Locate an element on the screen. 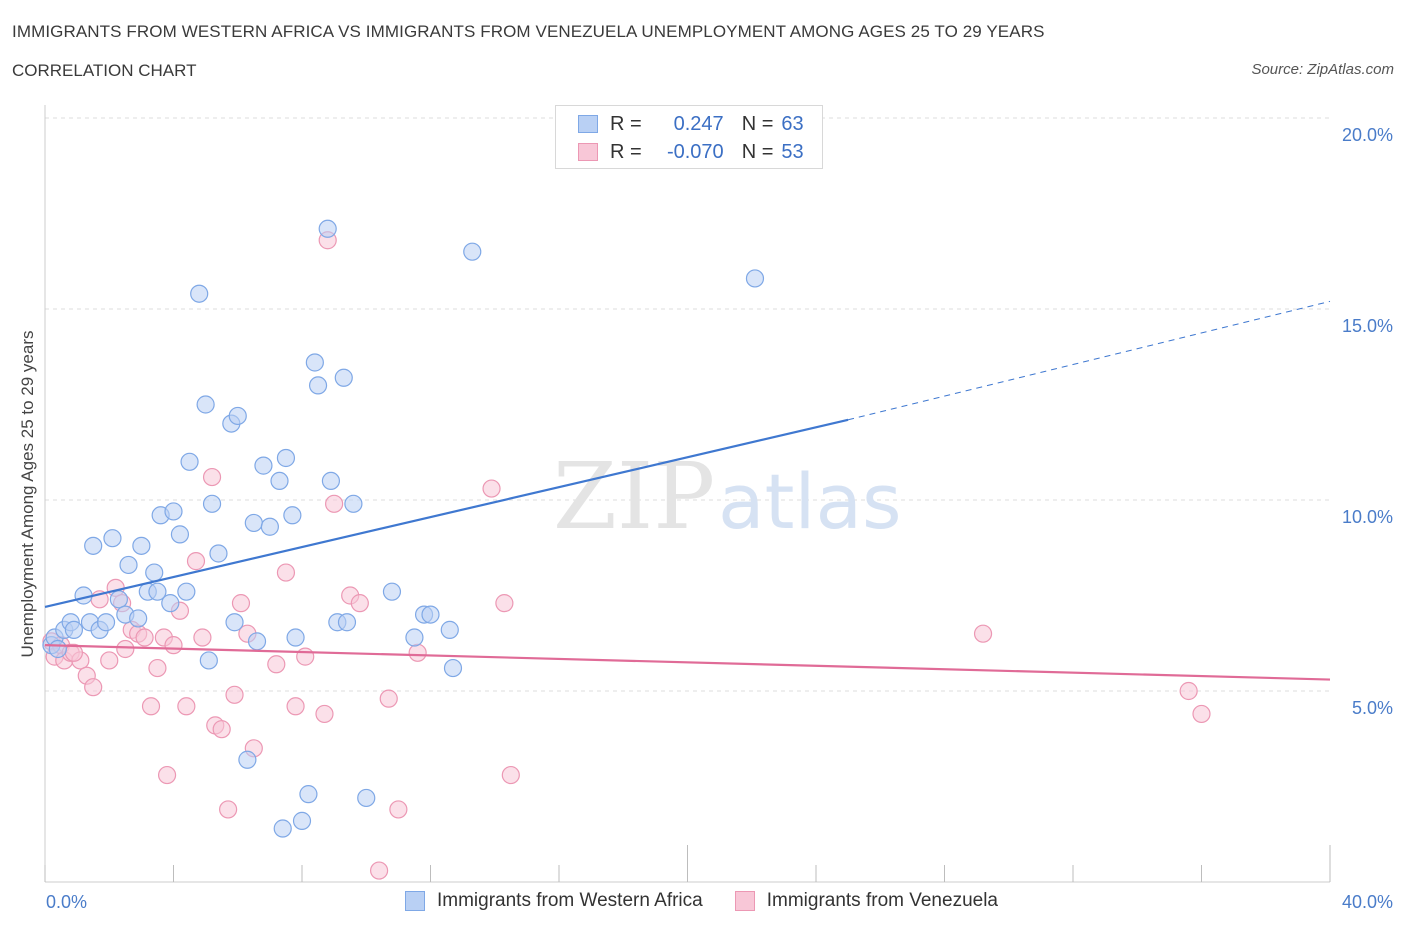  x-tick-label: 40.0% is located at coordinates (1367, 902).